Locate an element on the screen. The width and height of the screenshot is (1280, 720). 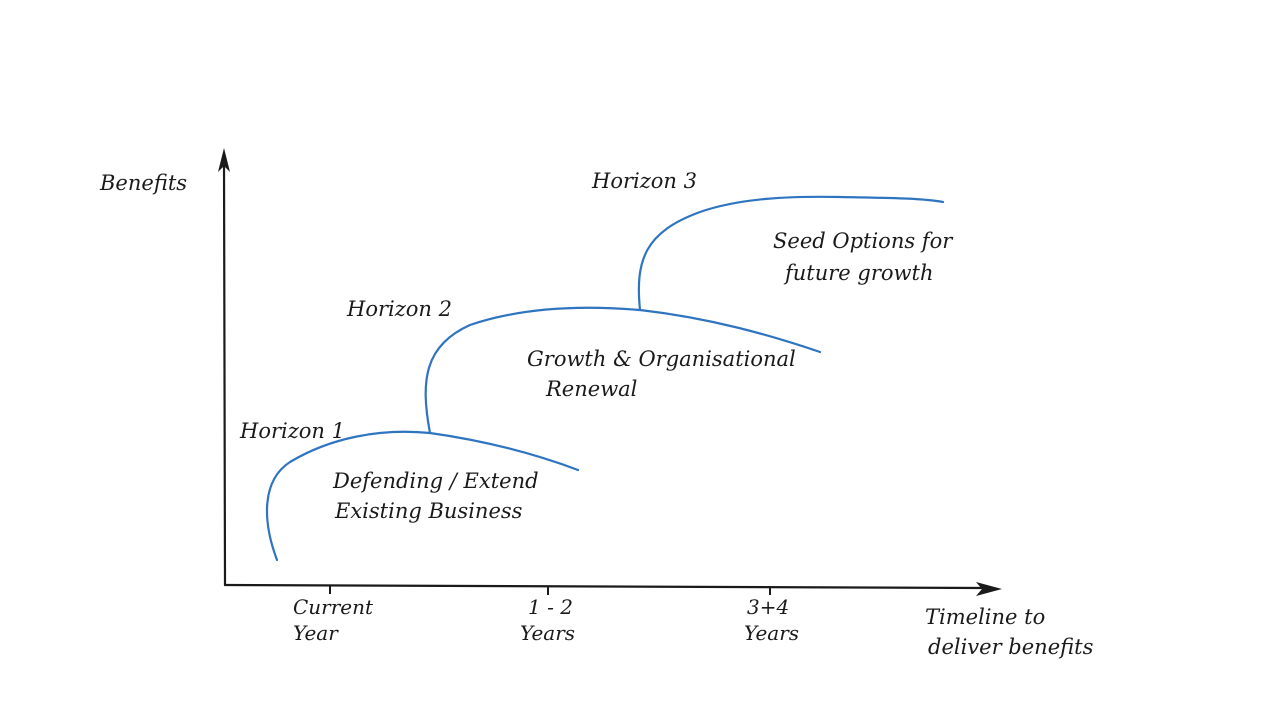
horizon-3-description-line1: Seed Options for is located at coordinates (863, 241).